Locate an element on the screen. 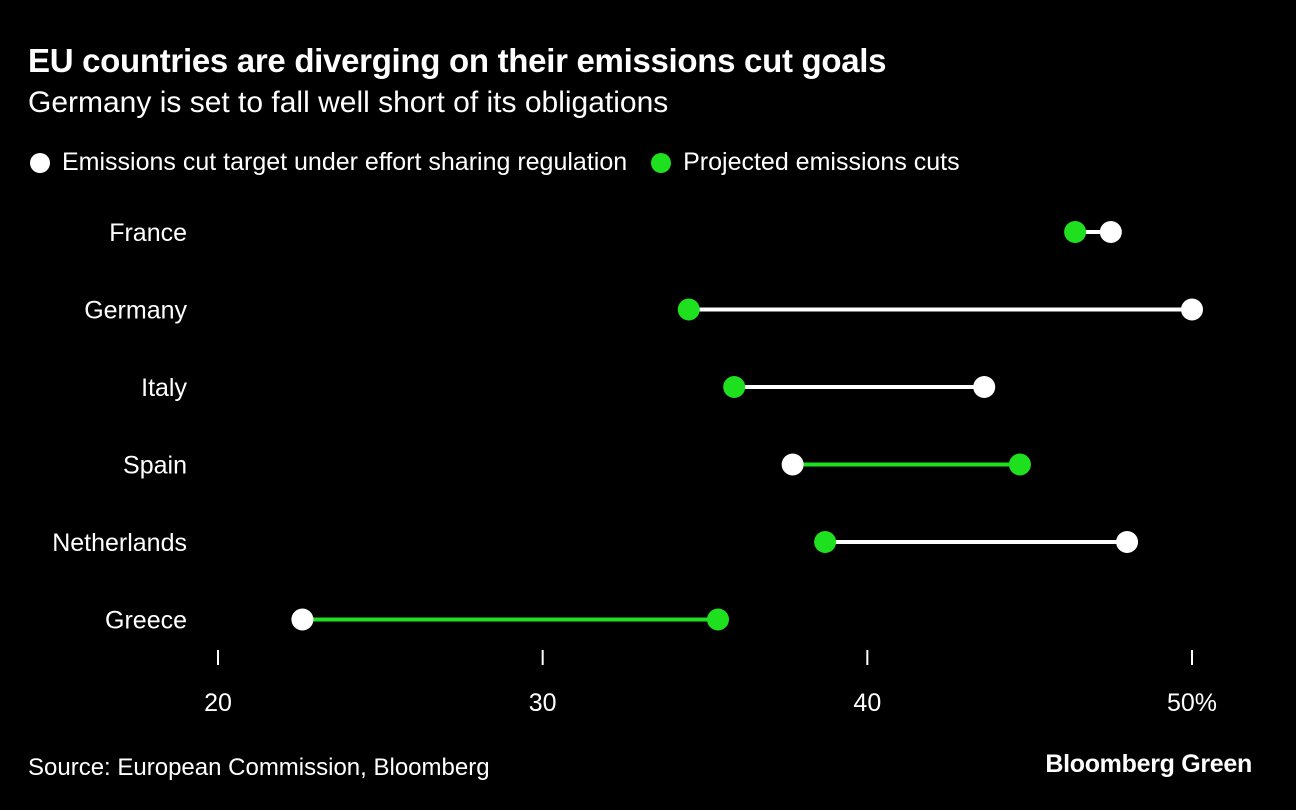 The image size is (1296, 810). x-tick-label-50: 50% is located at coordinates (1192, 703).